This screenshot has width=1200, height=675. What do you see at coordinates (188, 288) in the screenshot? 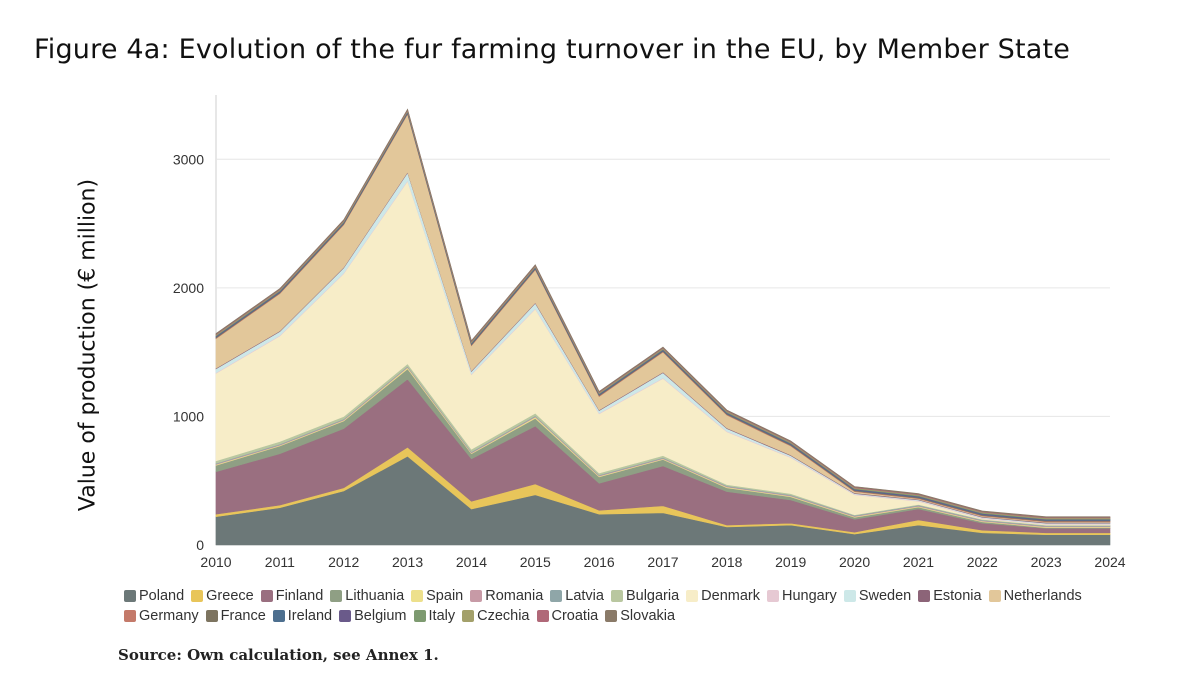
I see `y-tick-label: 2000` at bounding box center [188, 288].